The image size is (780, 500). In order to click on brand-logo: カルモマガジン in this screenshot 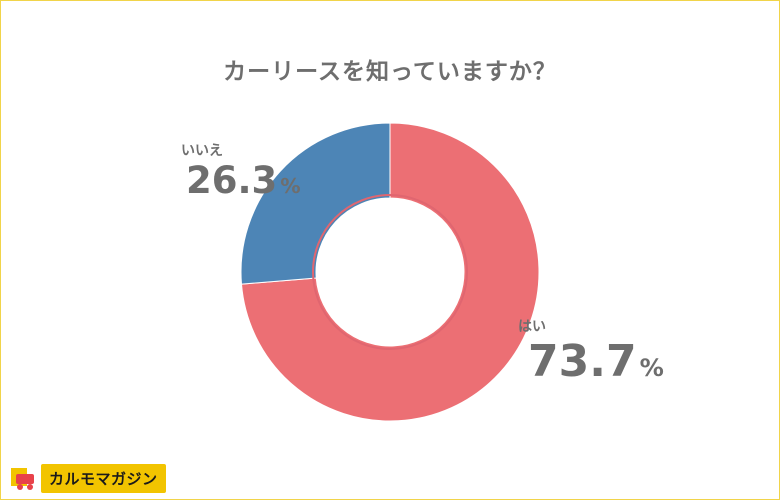, I will do `click(87, 478)`.